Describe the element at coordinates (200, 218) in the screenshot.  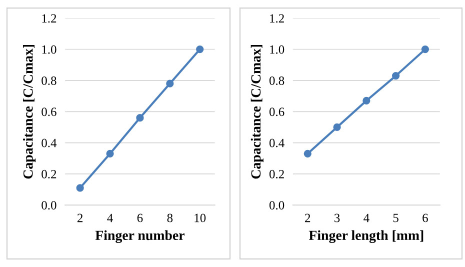
I see `x-tick-label: 10` at that location.